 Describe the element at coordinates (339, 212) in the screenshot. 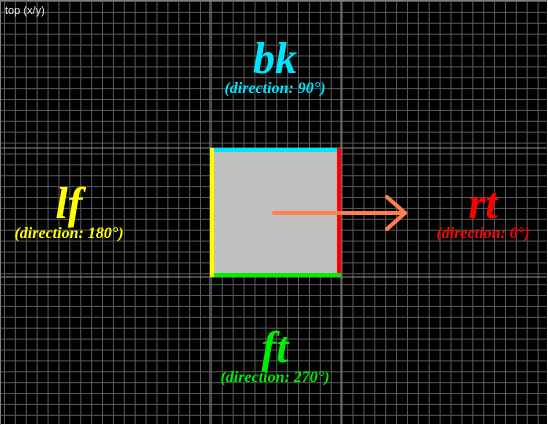

I see `box-edge-right` at that location.